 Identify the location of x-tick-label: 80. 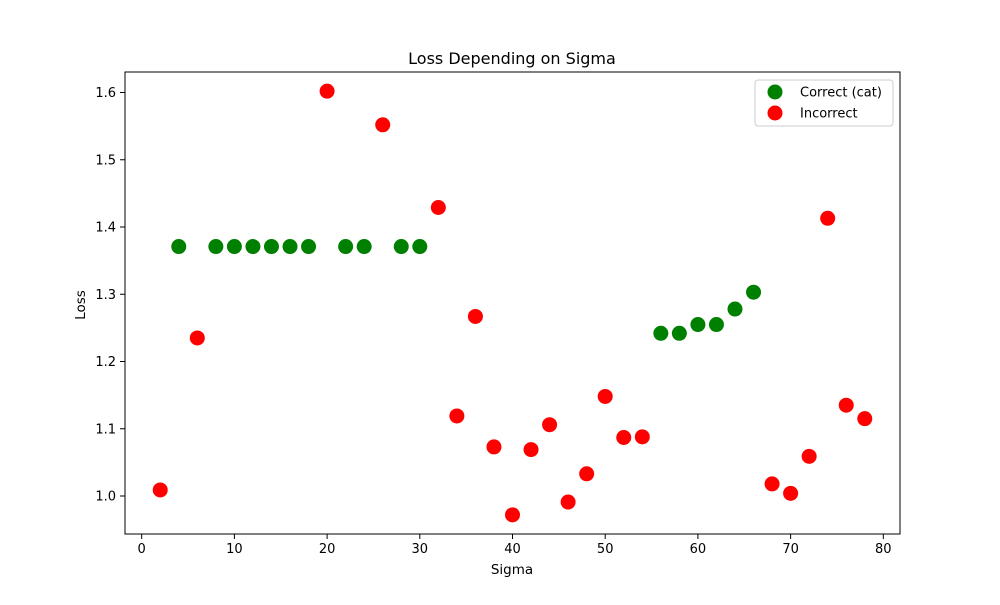
(883, 549).